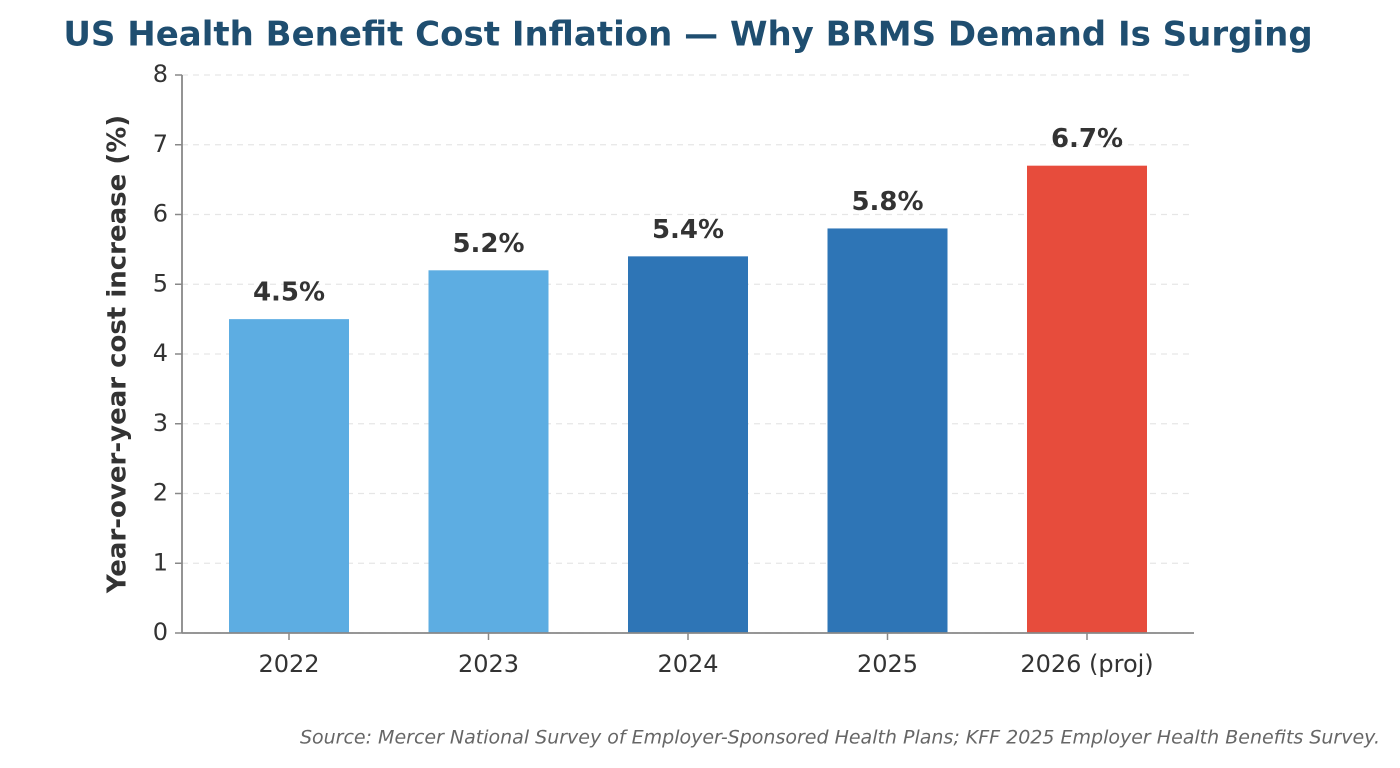 The image size is (1400, 768). I want to click on x-tick-label: 2022, so click(288, 664).